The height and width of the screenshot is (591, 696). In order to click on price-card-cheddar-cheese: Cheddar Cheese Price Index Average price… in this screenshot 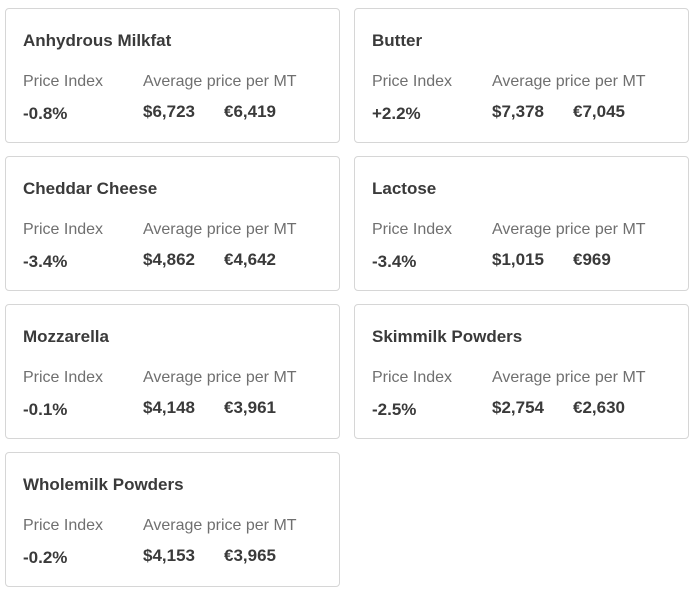, I will do `click(172, 223)`.